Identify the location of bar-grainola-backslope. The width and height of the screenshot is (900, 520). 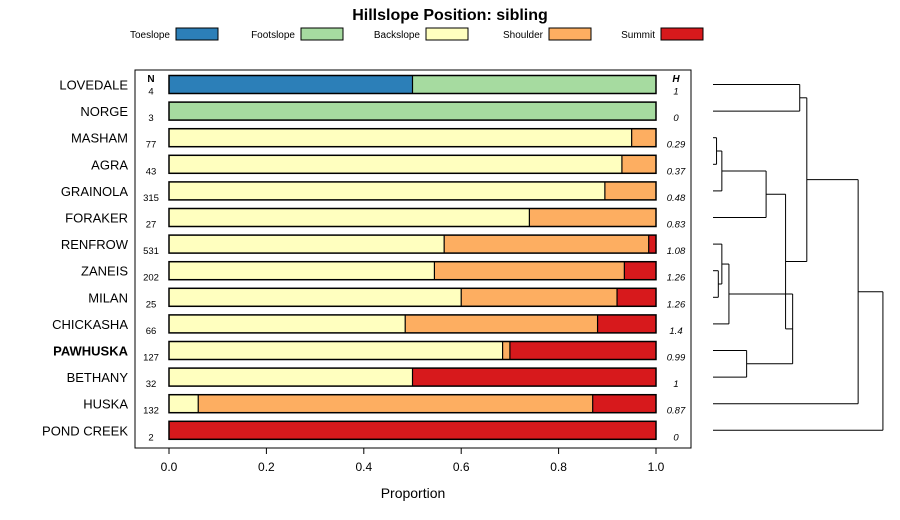
(387, 190).